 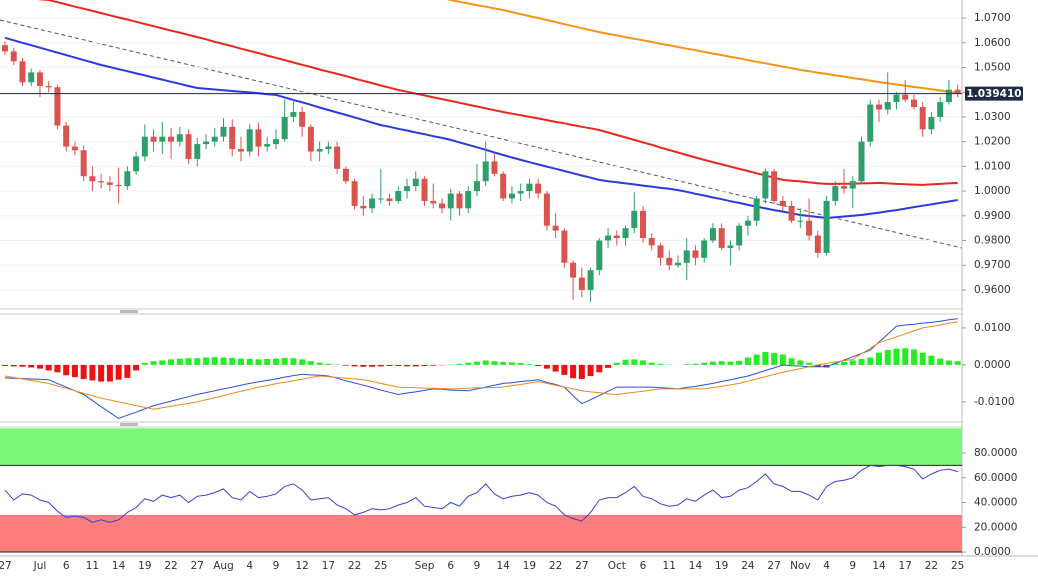 I want to click on zone-band, so click(x=481, y=533).